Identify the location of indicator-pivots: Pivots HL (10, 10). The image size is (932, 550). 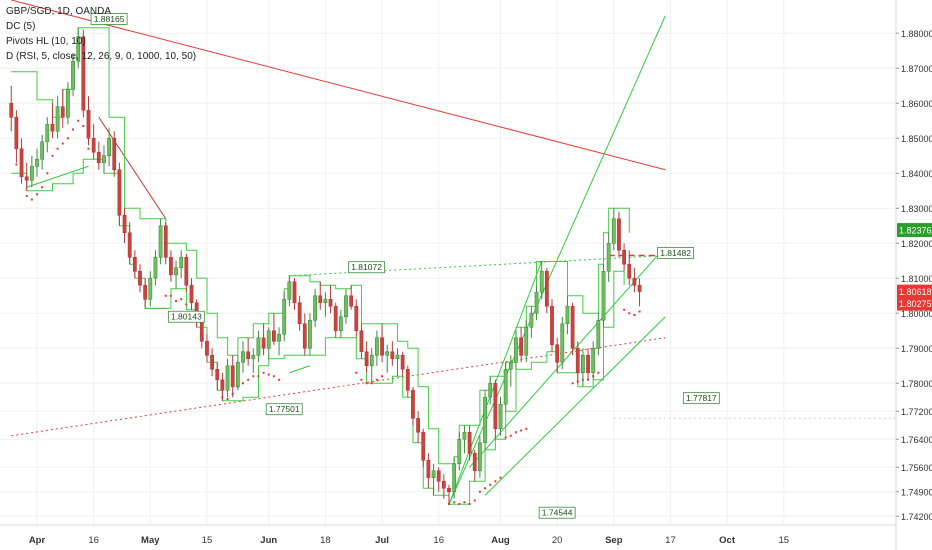
(46, 41).